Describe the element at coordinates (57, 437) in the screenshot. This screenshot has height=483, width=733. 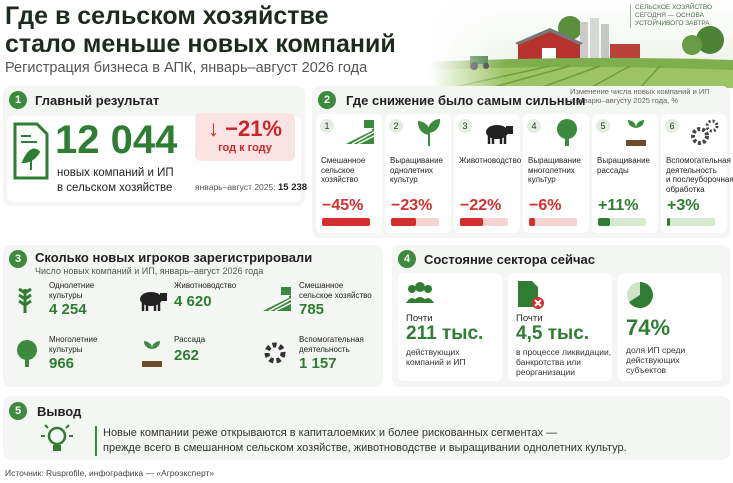
I see `lamp-icon` at that location.